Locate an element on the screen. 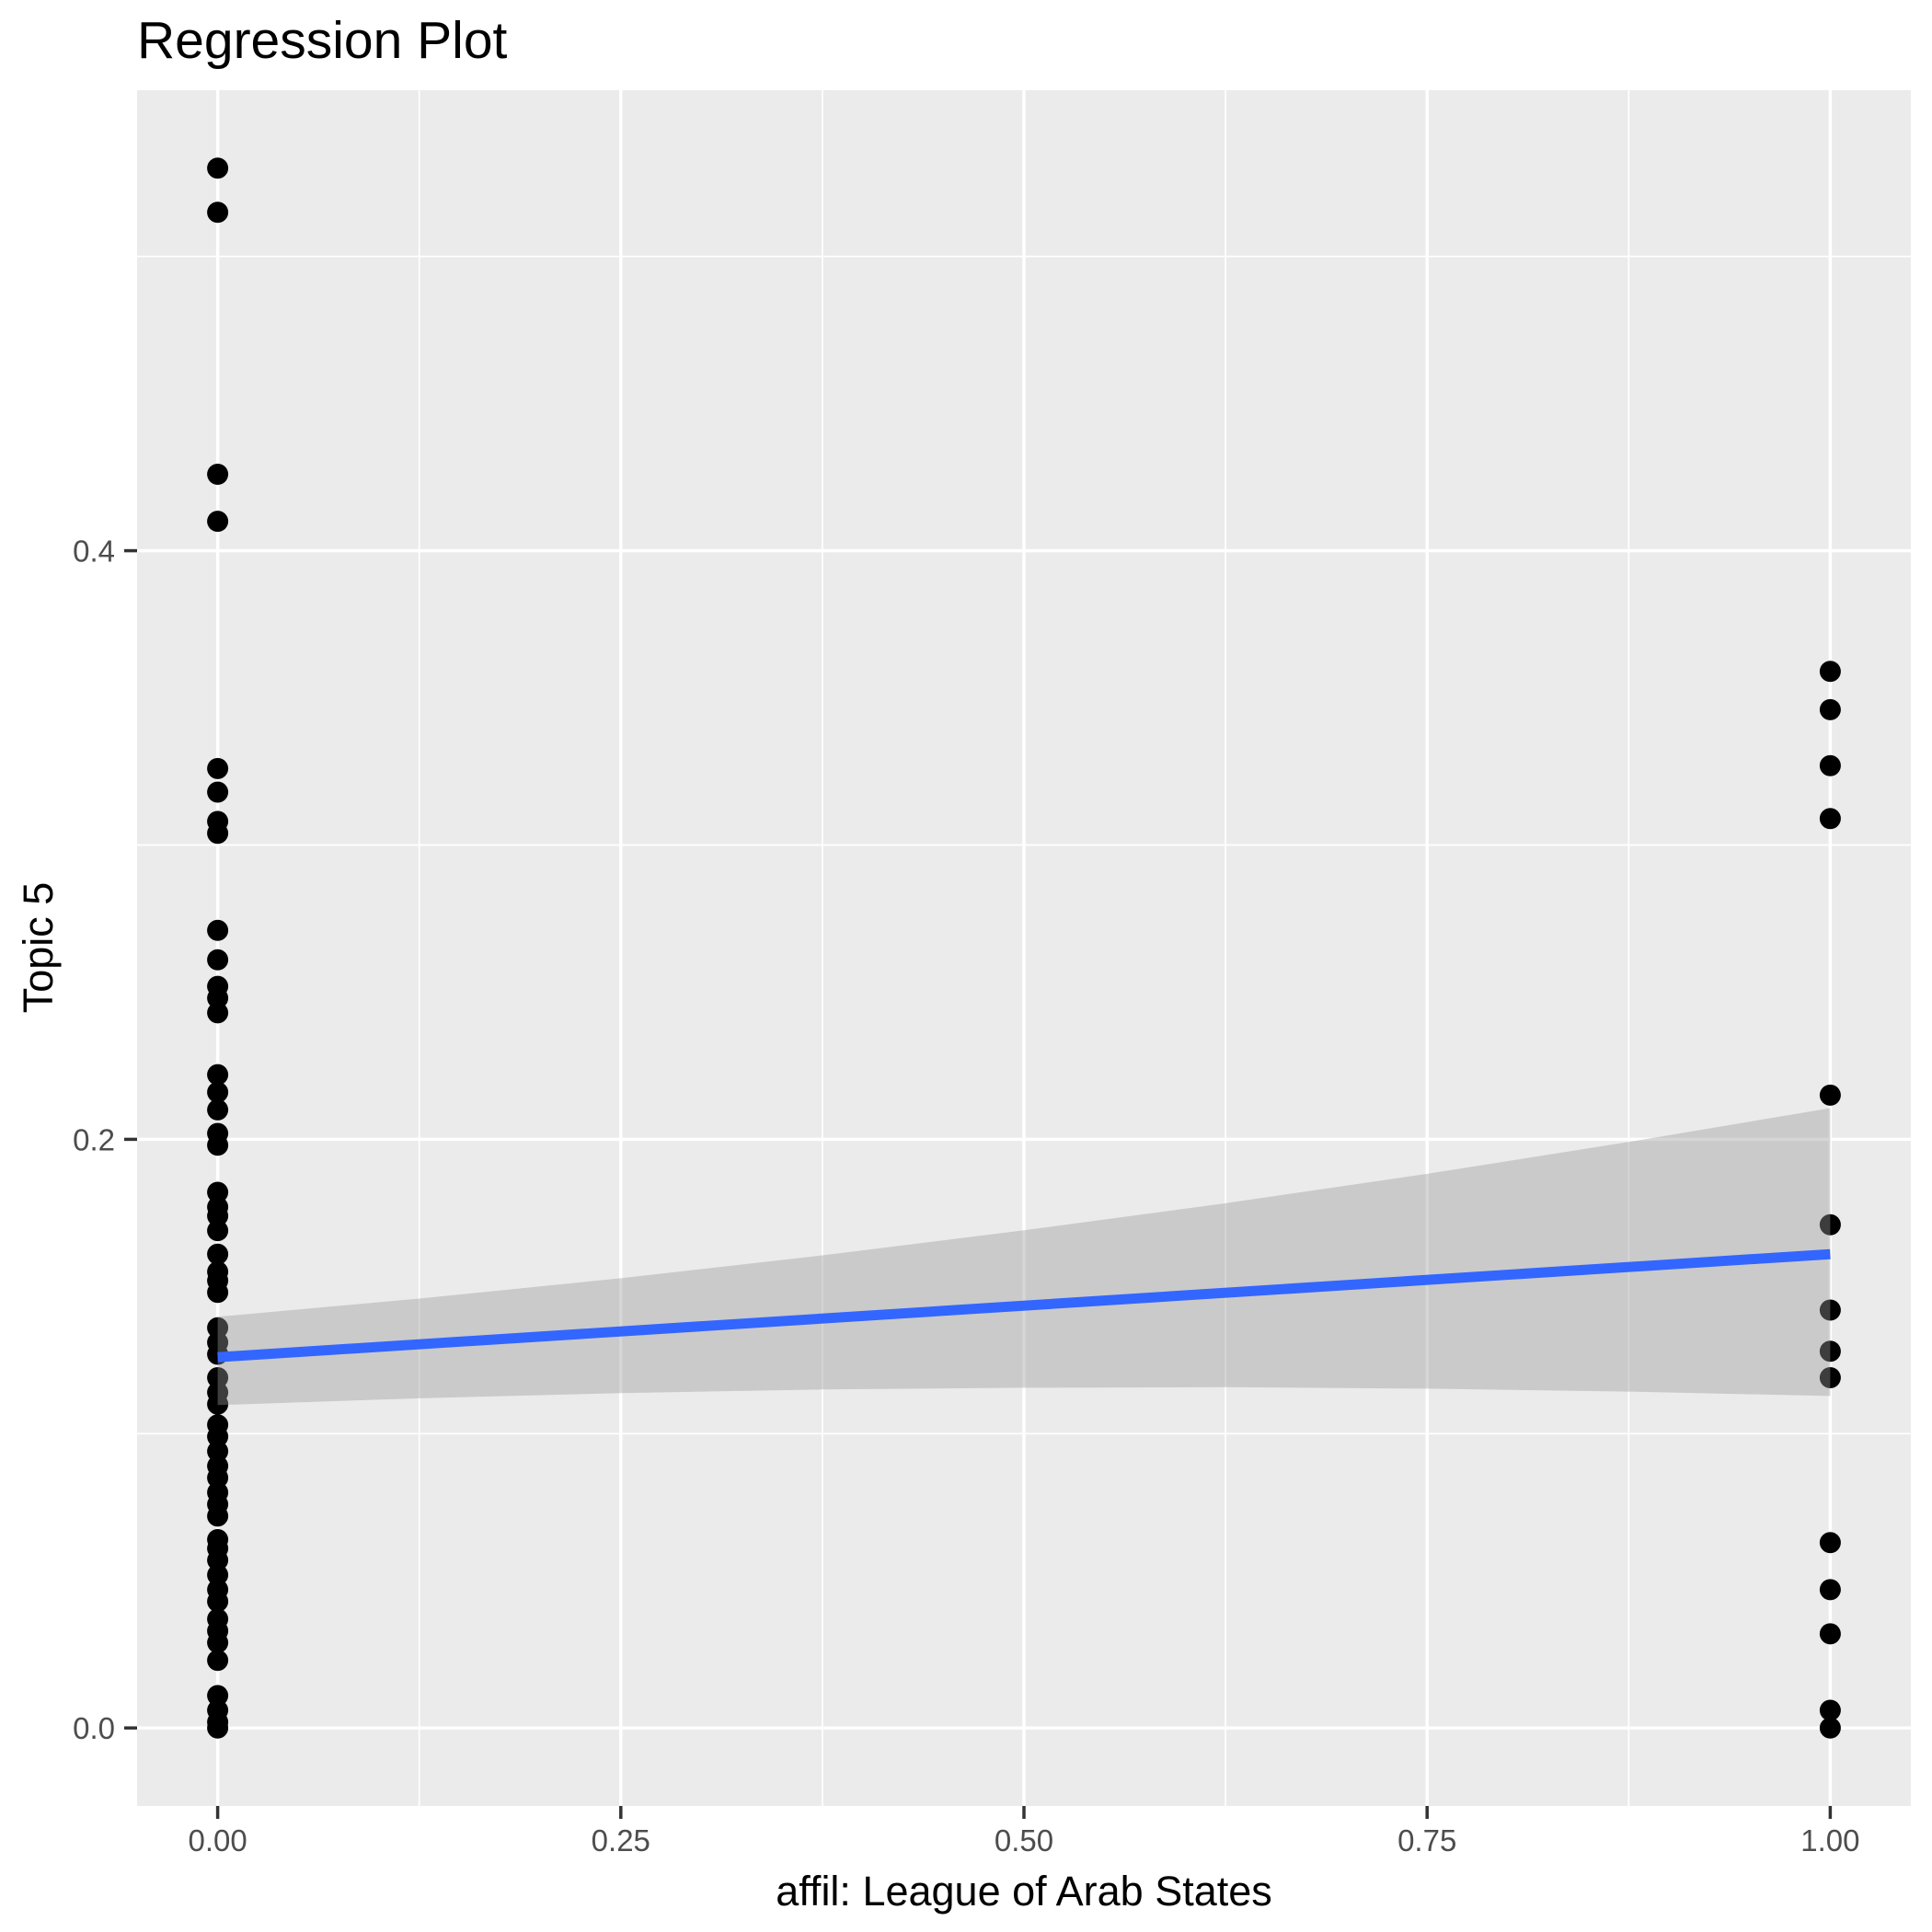  x-tick-label: 0.00 is located at coordinates (217, 1840).